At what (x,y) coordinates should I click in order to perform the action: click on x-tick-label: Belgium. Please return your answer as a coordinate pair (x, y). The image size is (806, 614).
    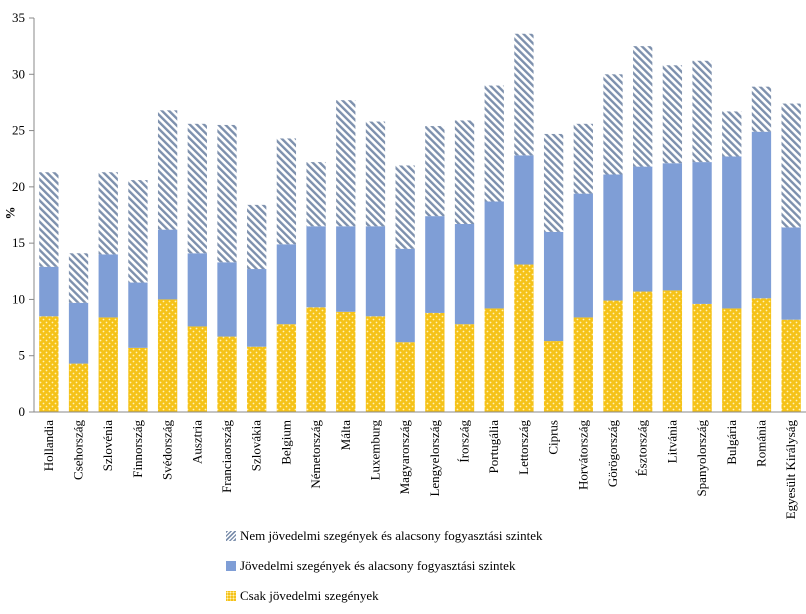
    Looking at the image, I should click on (285, 442).